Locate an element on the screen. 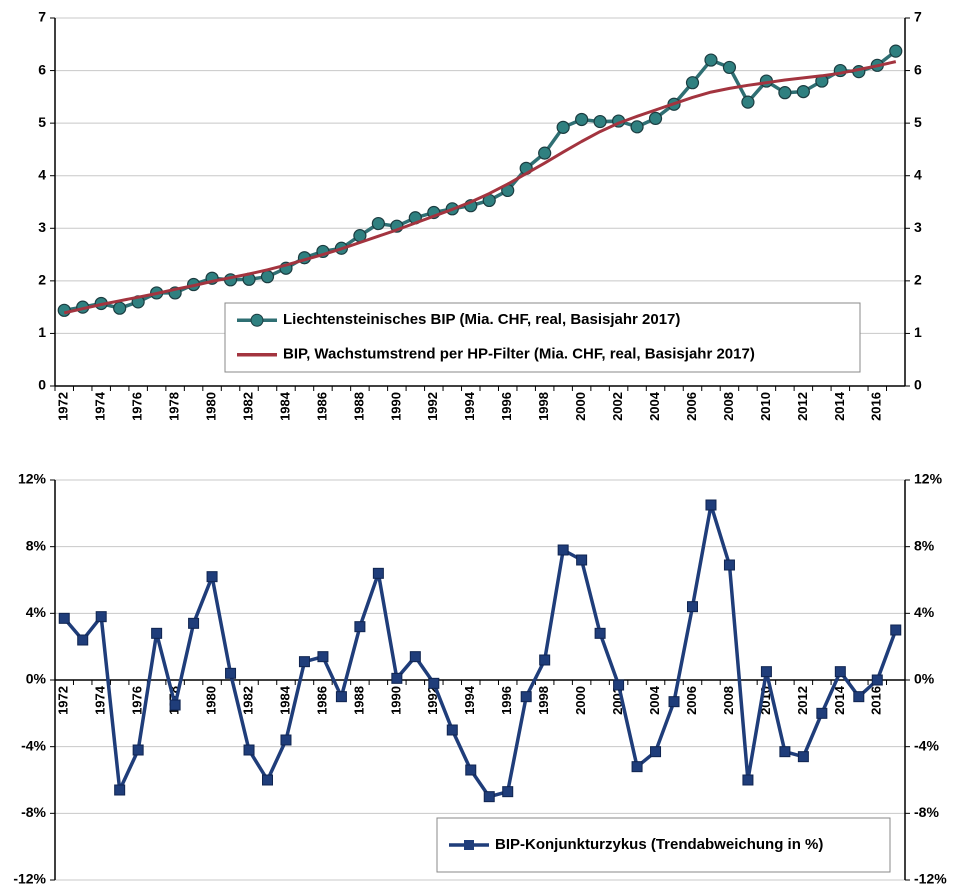 This screenshot has width=957, height=887. x-tick-label: 1982 is located at coordinates (247, 406).